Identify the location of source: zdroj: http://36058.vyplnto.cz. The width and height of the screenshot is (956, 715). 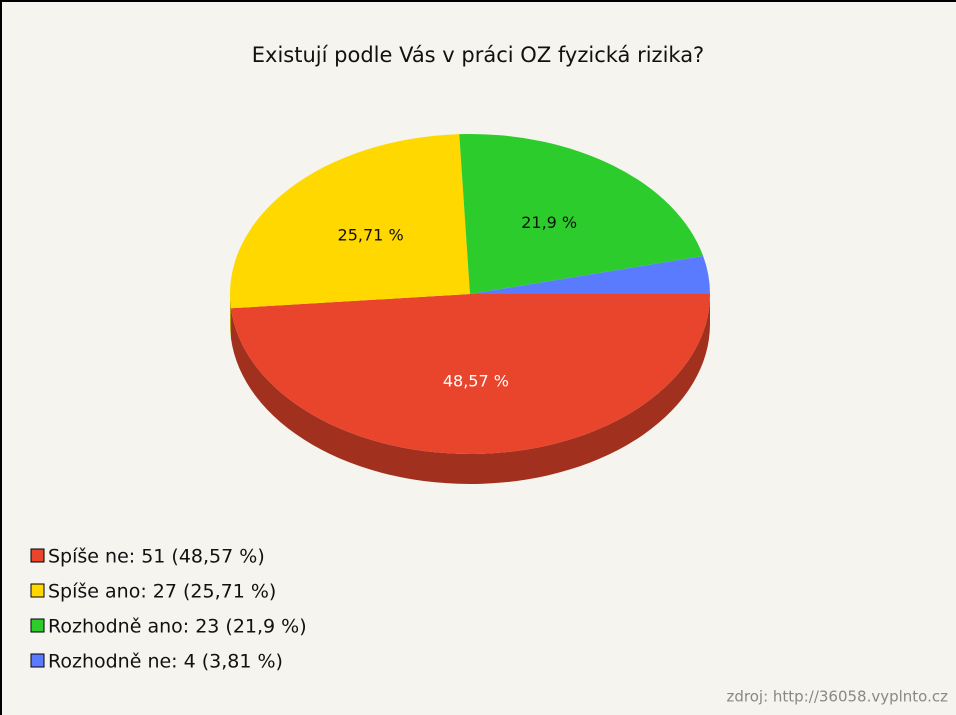
(838, 697).